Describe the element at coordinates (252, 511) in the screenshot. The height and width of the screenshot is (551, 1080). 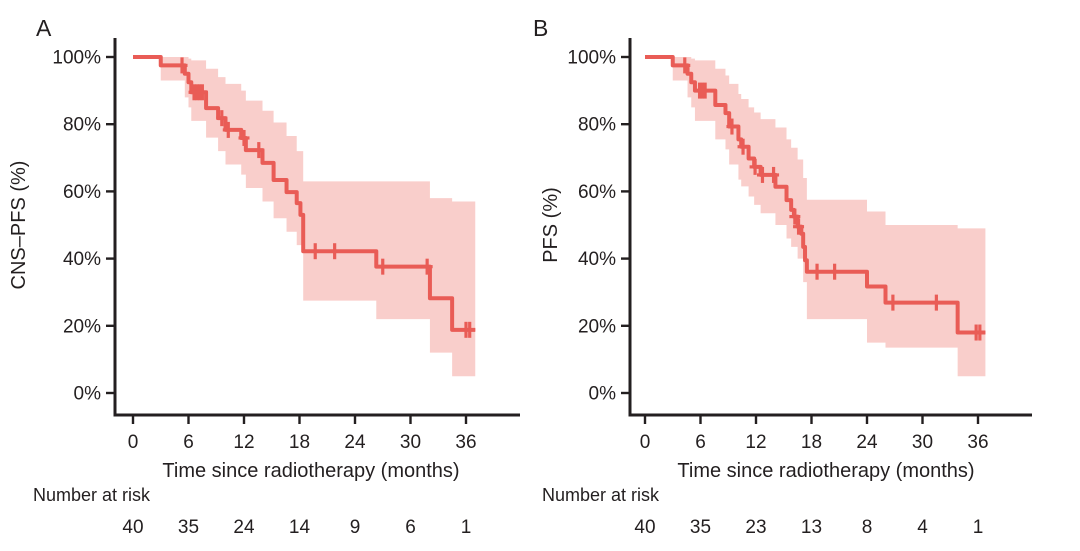
I see `risk-table: Number at risk 40 35 24 14 9 6 1` at that location.